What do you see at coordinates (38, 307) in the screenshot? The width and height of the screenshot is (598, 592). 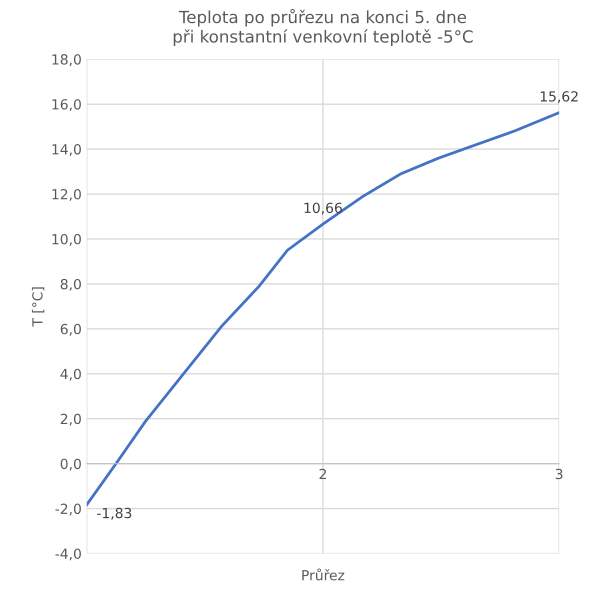 I see `y-axis-title: T [°C]` at bounding box center [38, 307].